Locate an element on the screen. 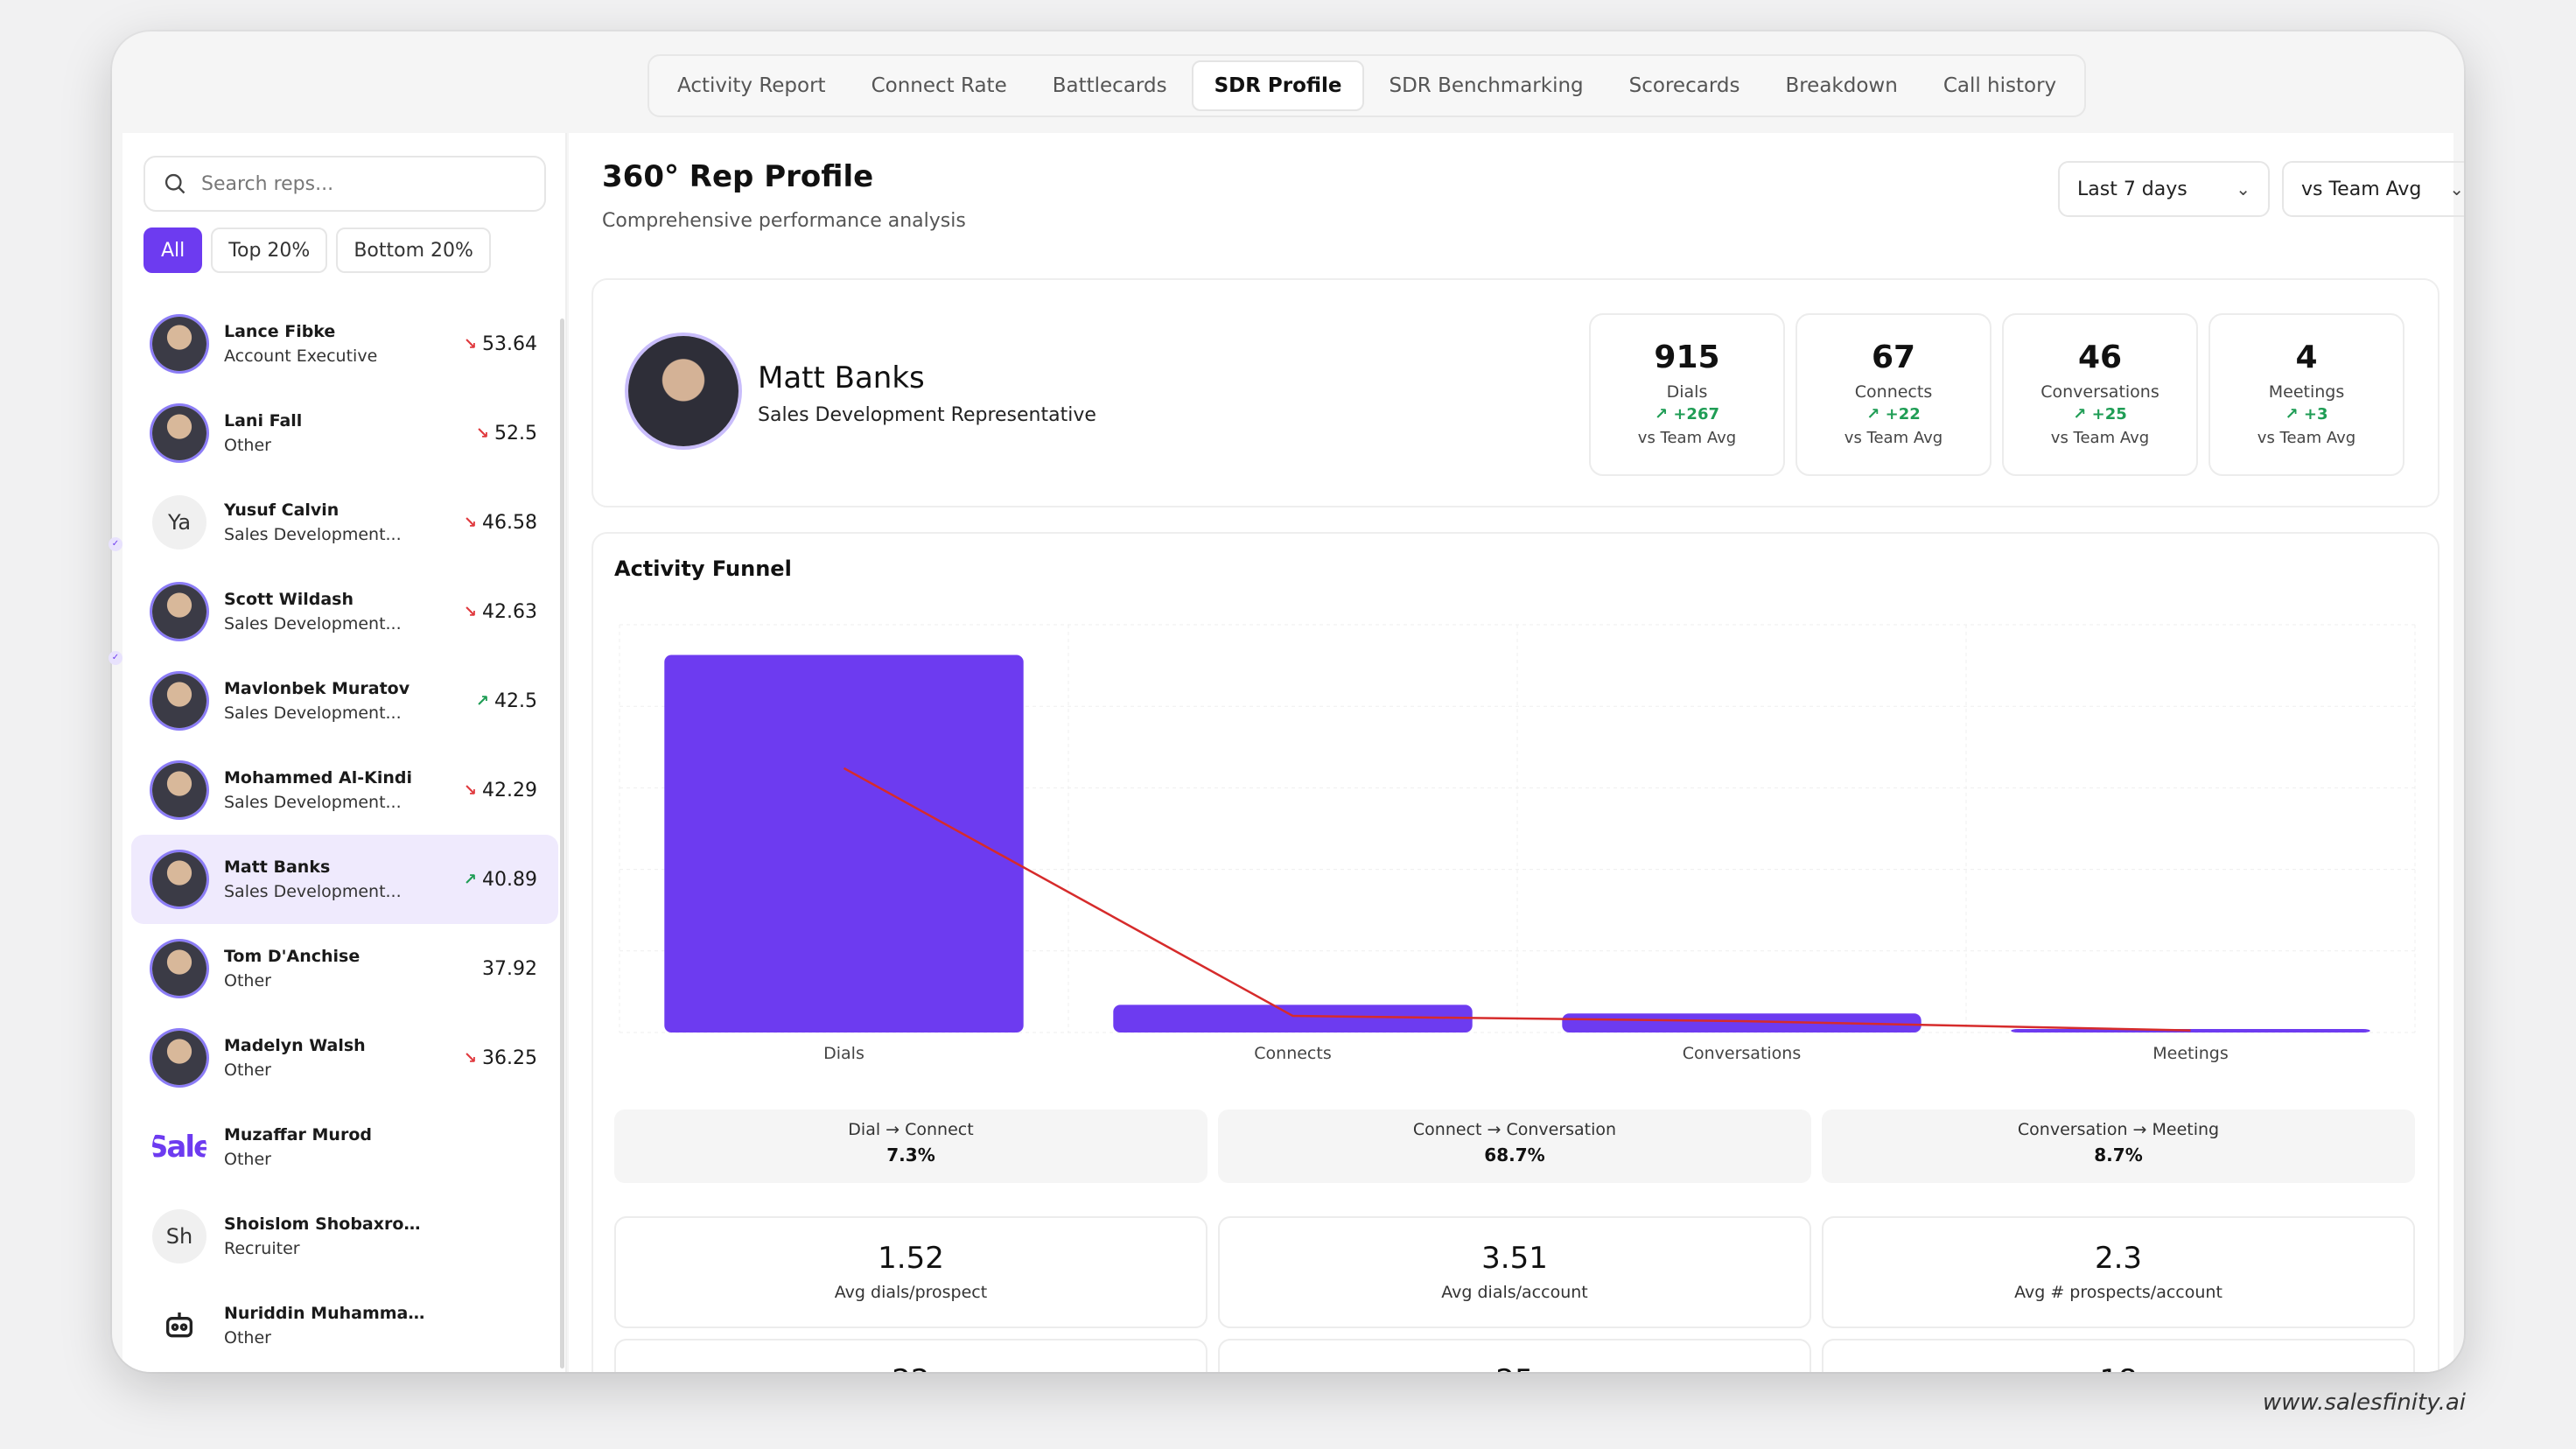  rep-list-item: Lance Fibke Account Executive ↘ 53.64 is located at coordinates (344, 343).